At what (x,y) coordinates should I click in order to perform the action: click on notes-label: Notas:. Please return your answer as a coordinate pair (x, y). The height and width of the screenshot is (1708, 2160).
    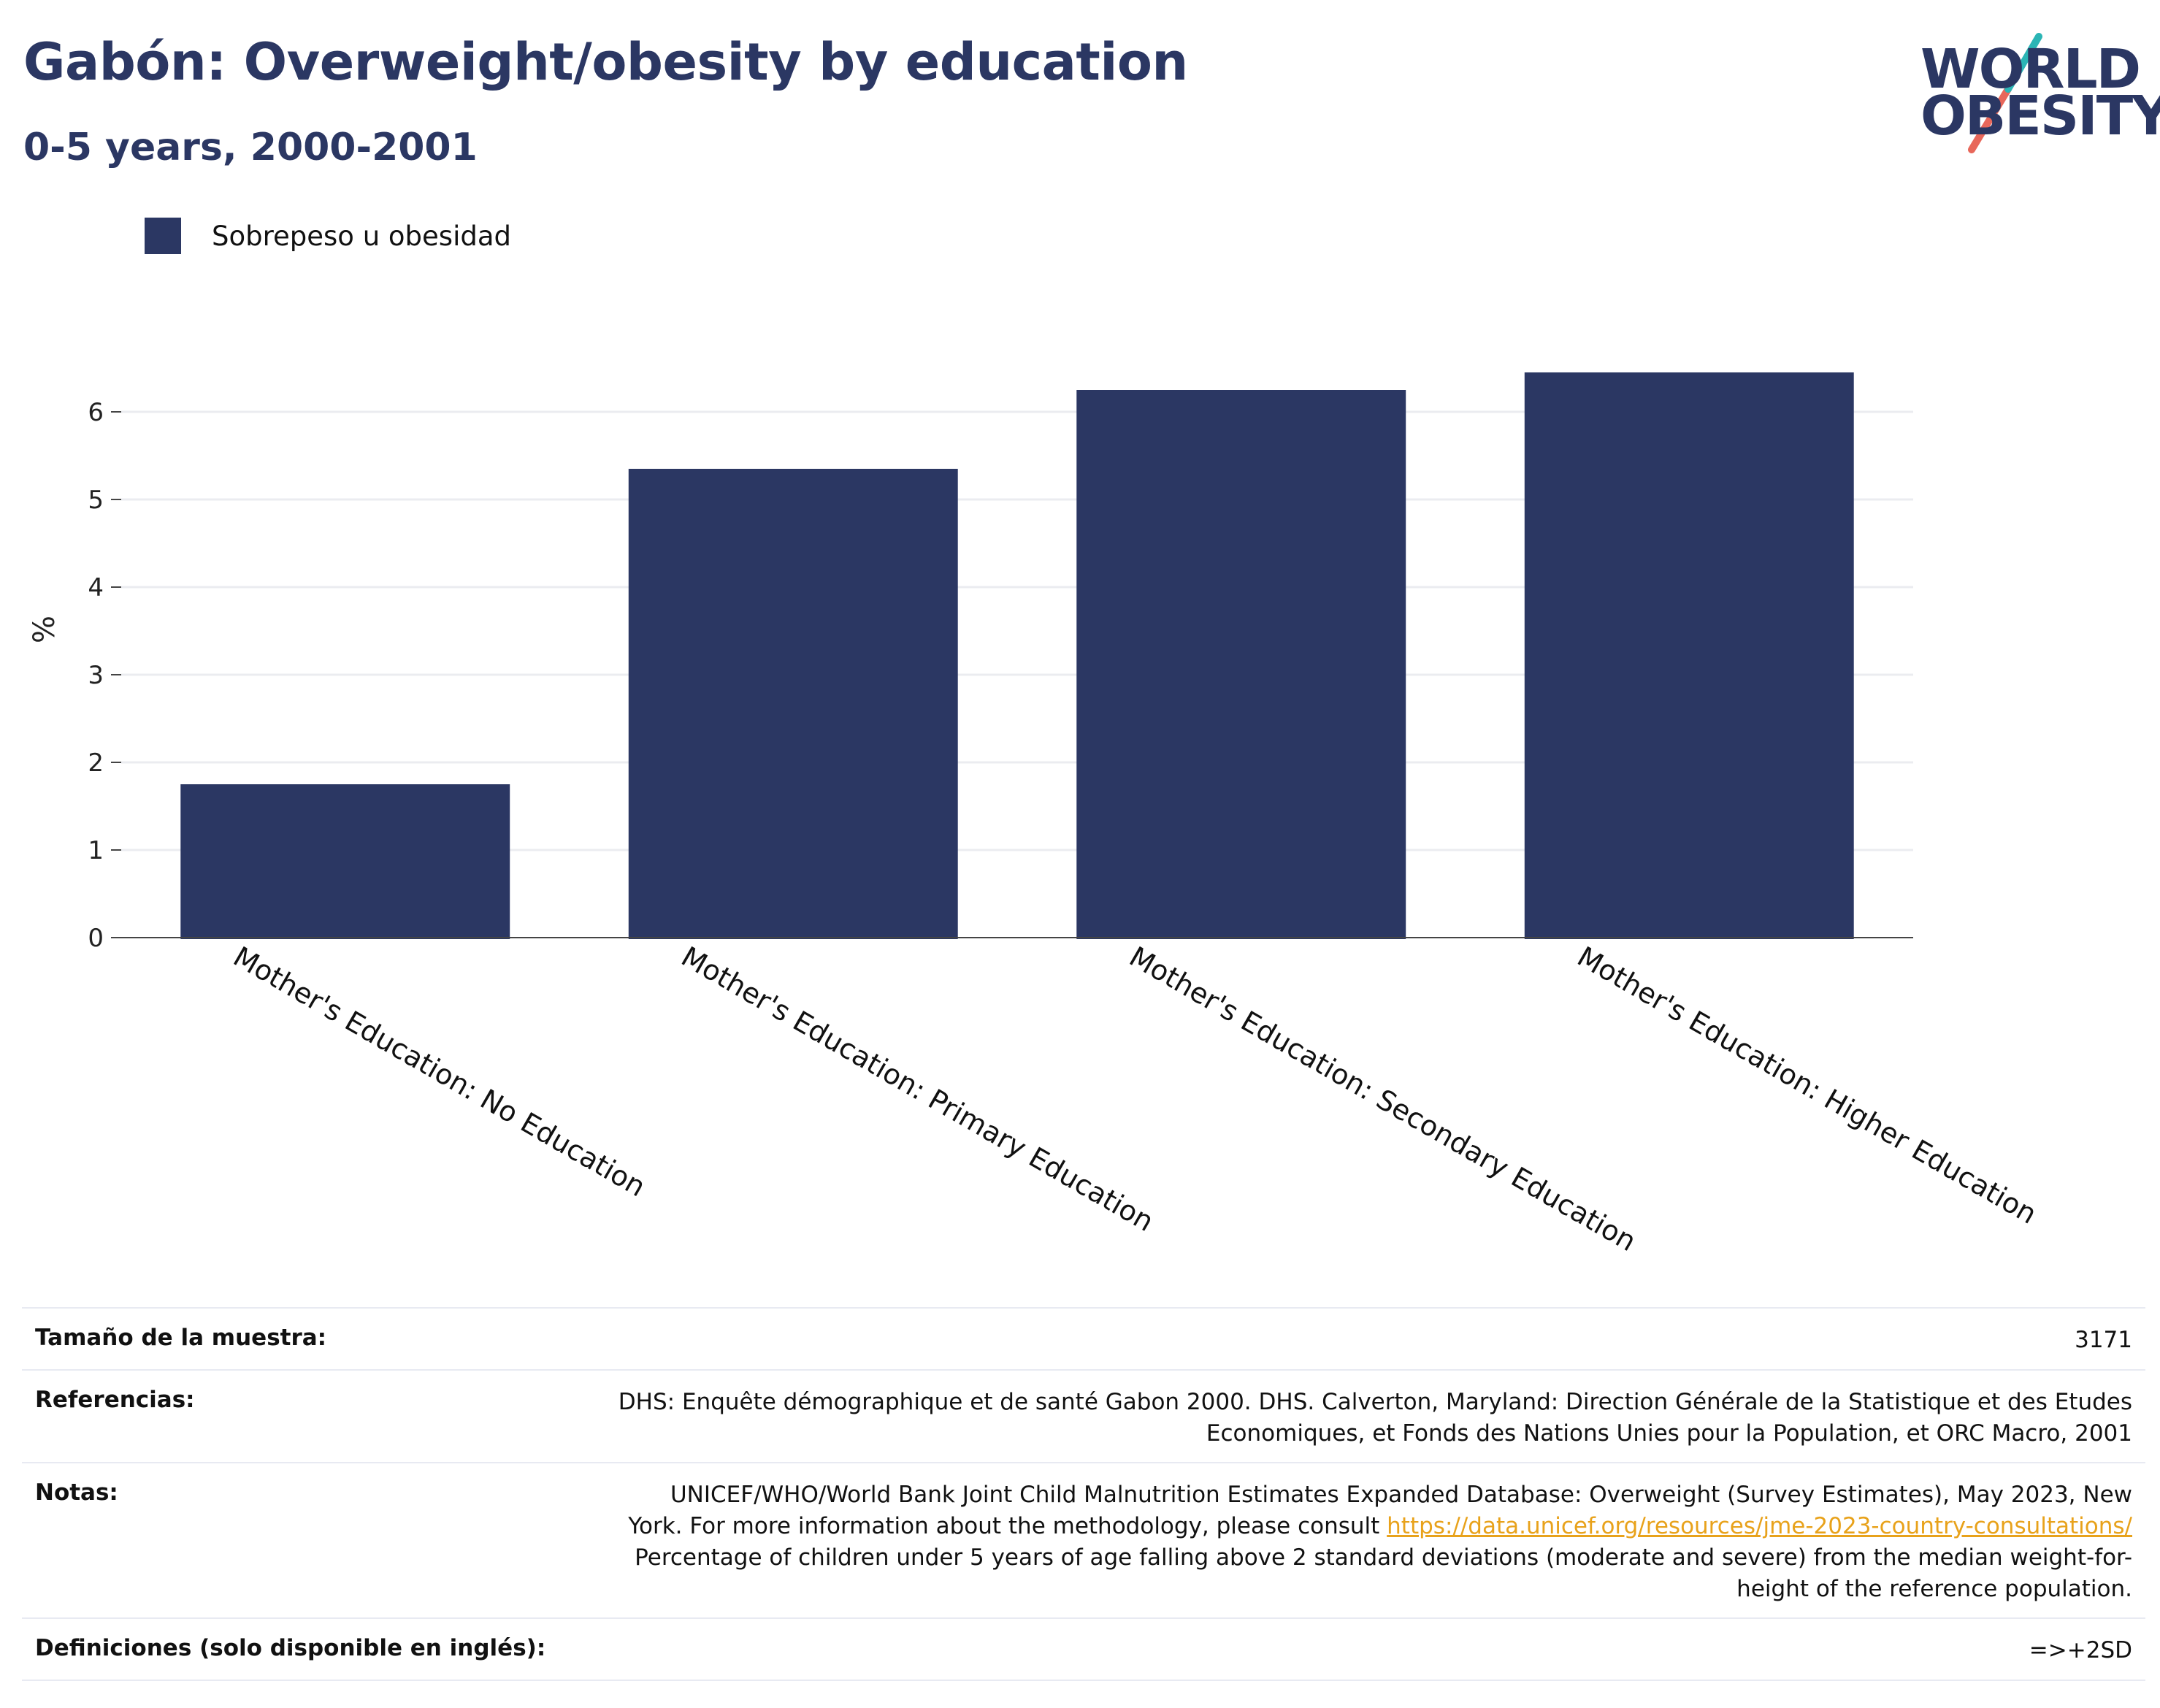
    Looking at the image, I should click on (76, 1492).